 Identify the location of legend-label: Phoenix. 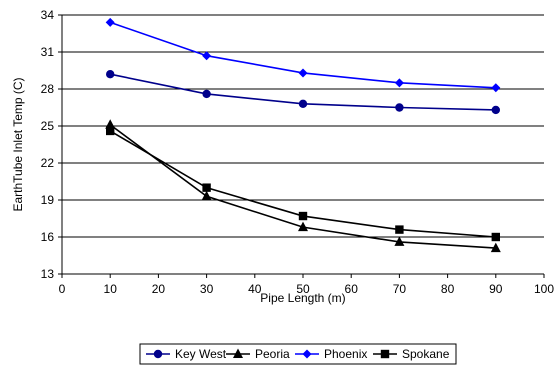
(345, 354).